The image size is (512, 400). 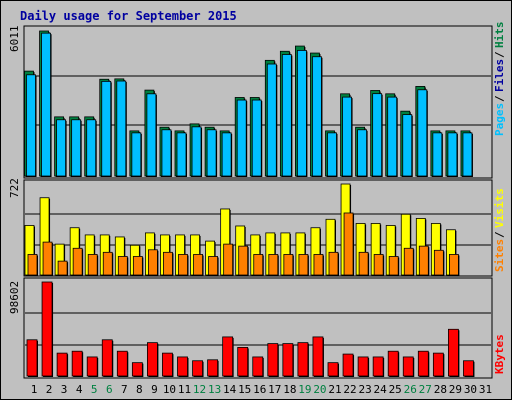 I want to click on day-label: 1, so click(x=34, y=389).